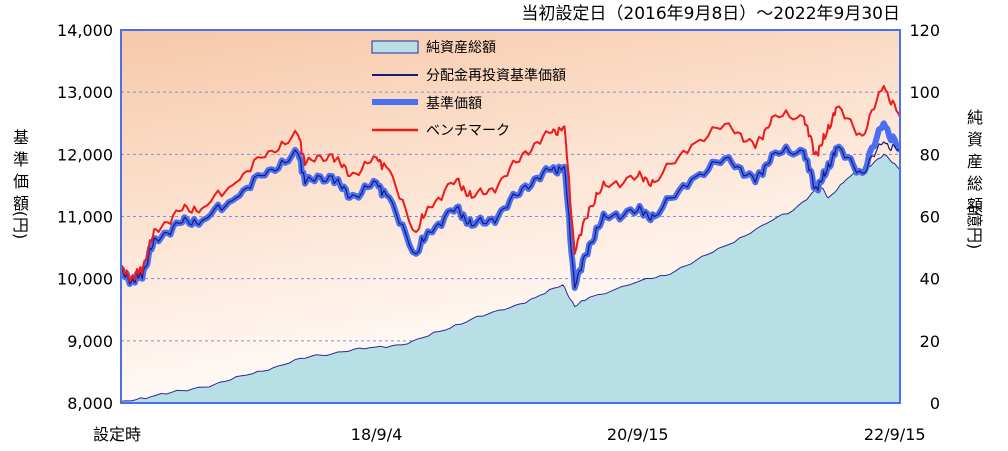 The height and width of the screenshot is (451, 1008). I want to click on y-left-axis-title-char: 準, so click(21, 159).